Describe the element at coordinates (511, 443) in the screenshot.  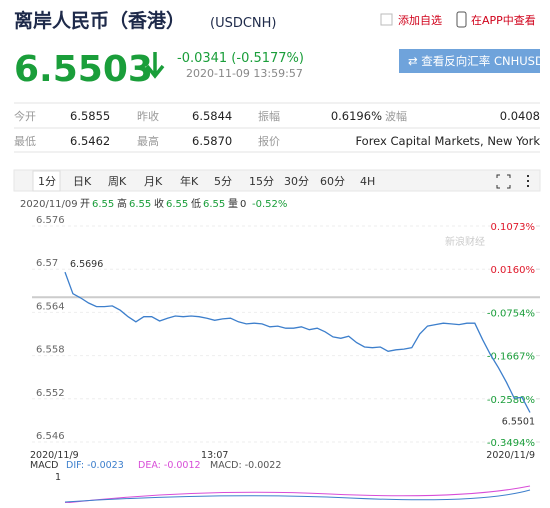
I see `y2-tick-label: -0.3494%` at that location.